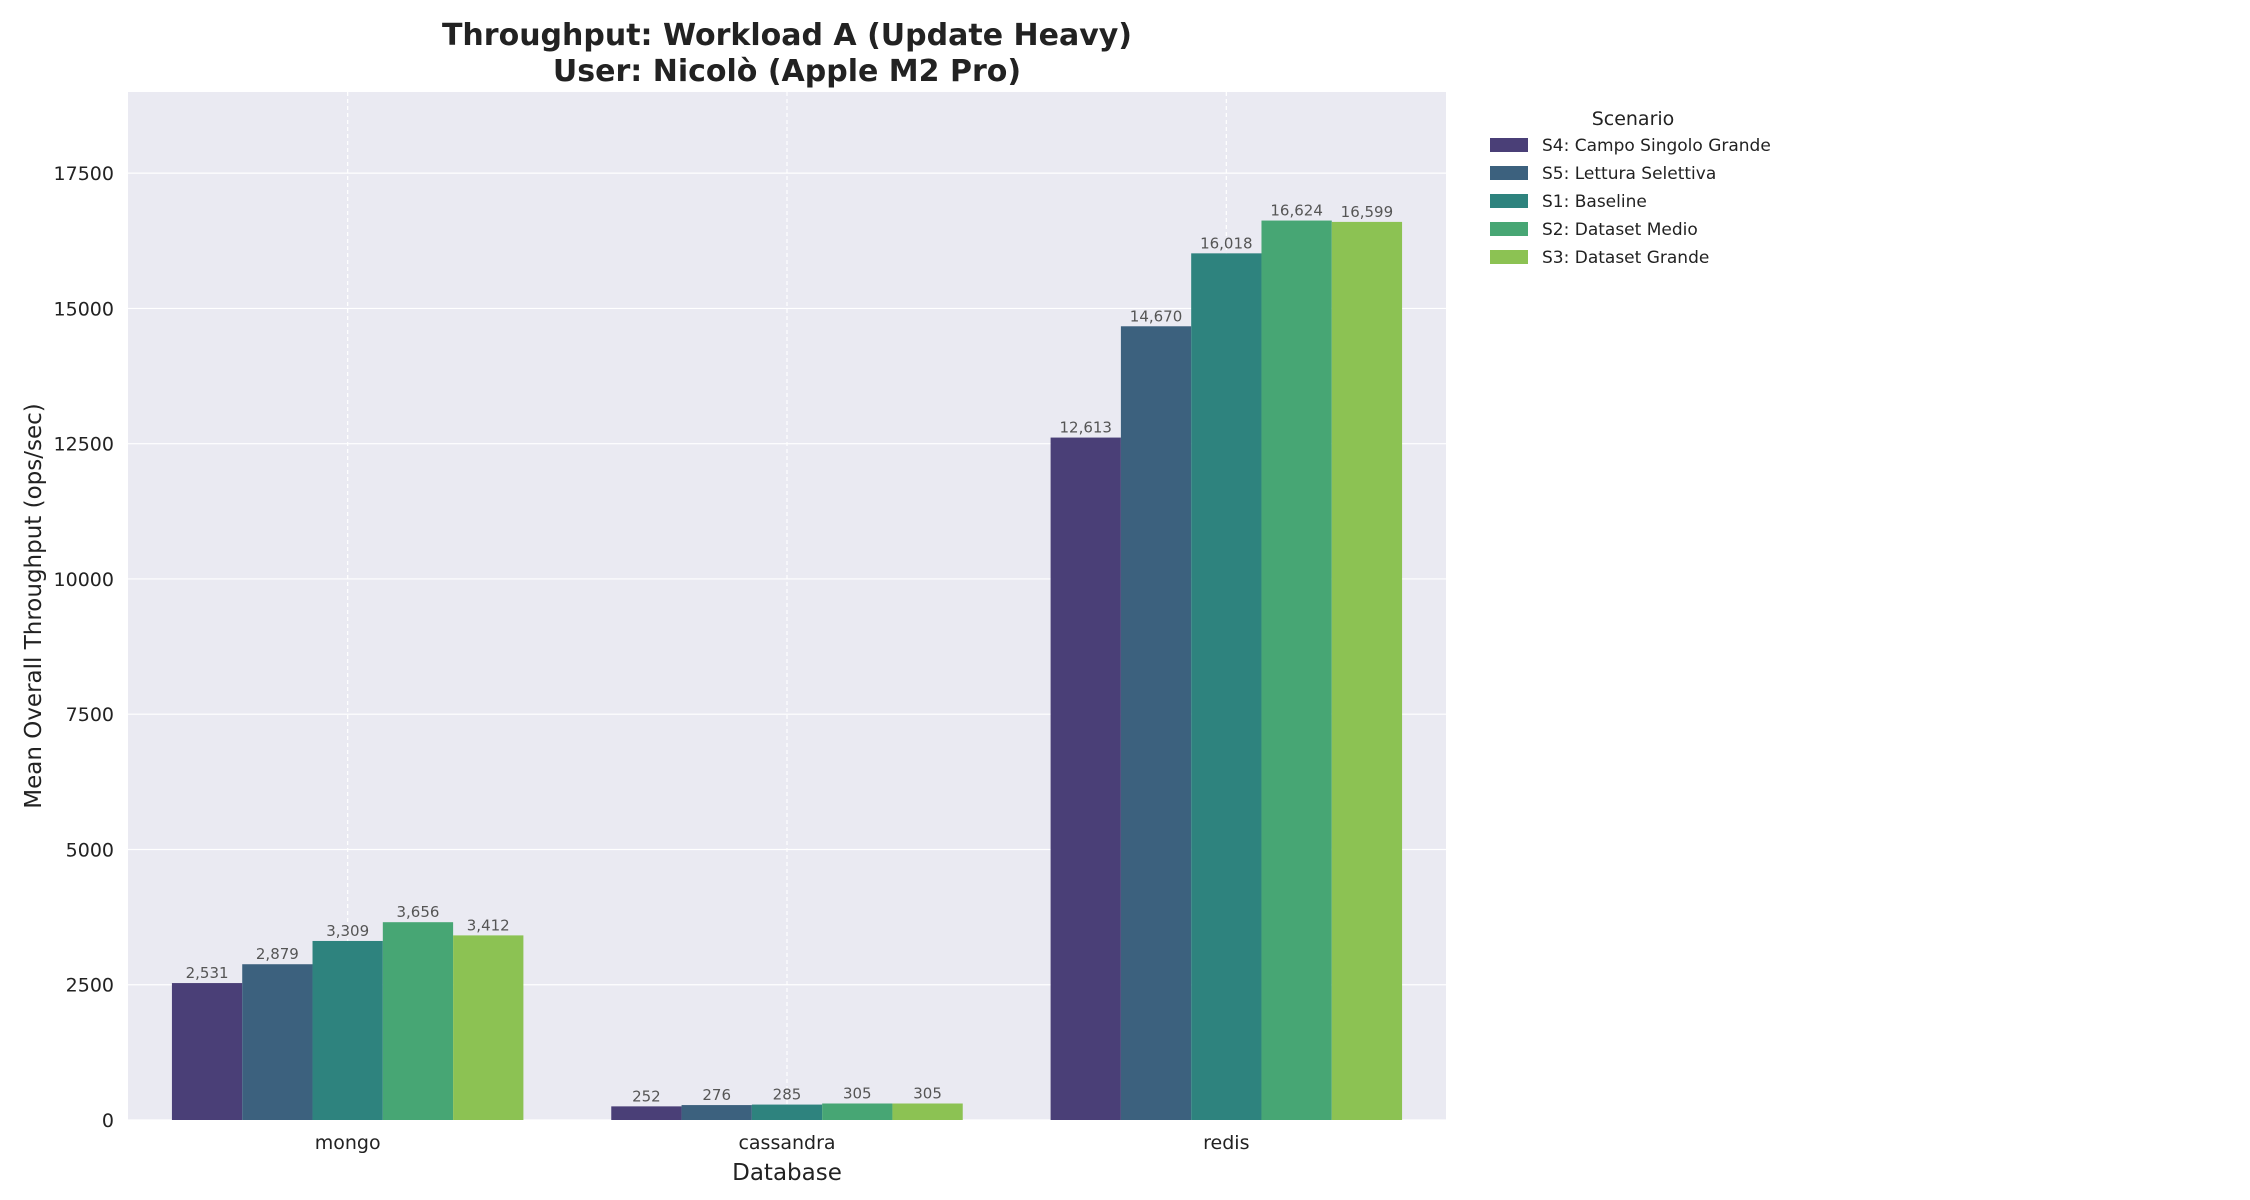 Image resolution: width=2250 pixels, height=1200 pixels. Describe the element at coordinates (787, 35) in the screenshot. I see `chart-title-line1: Throughput: Workload A (Update Heavy)` at that location.